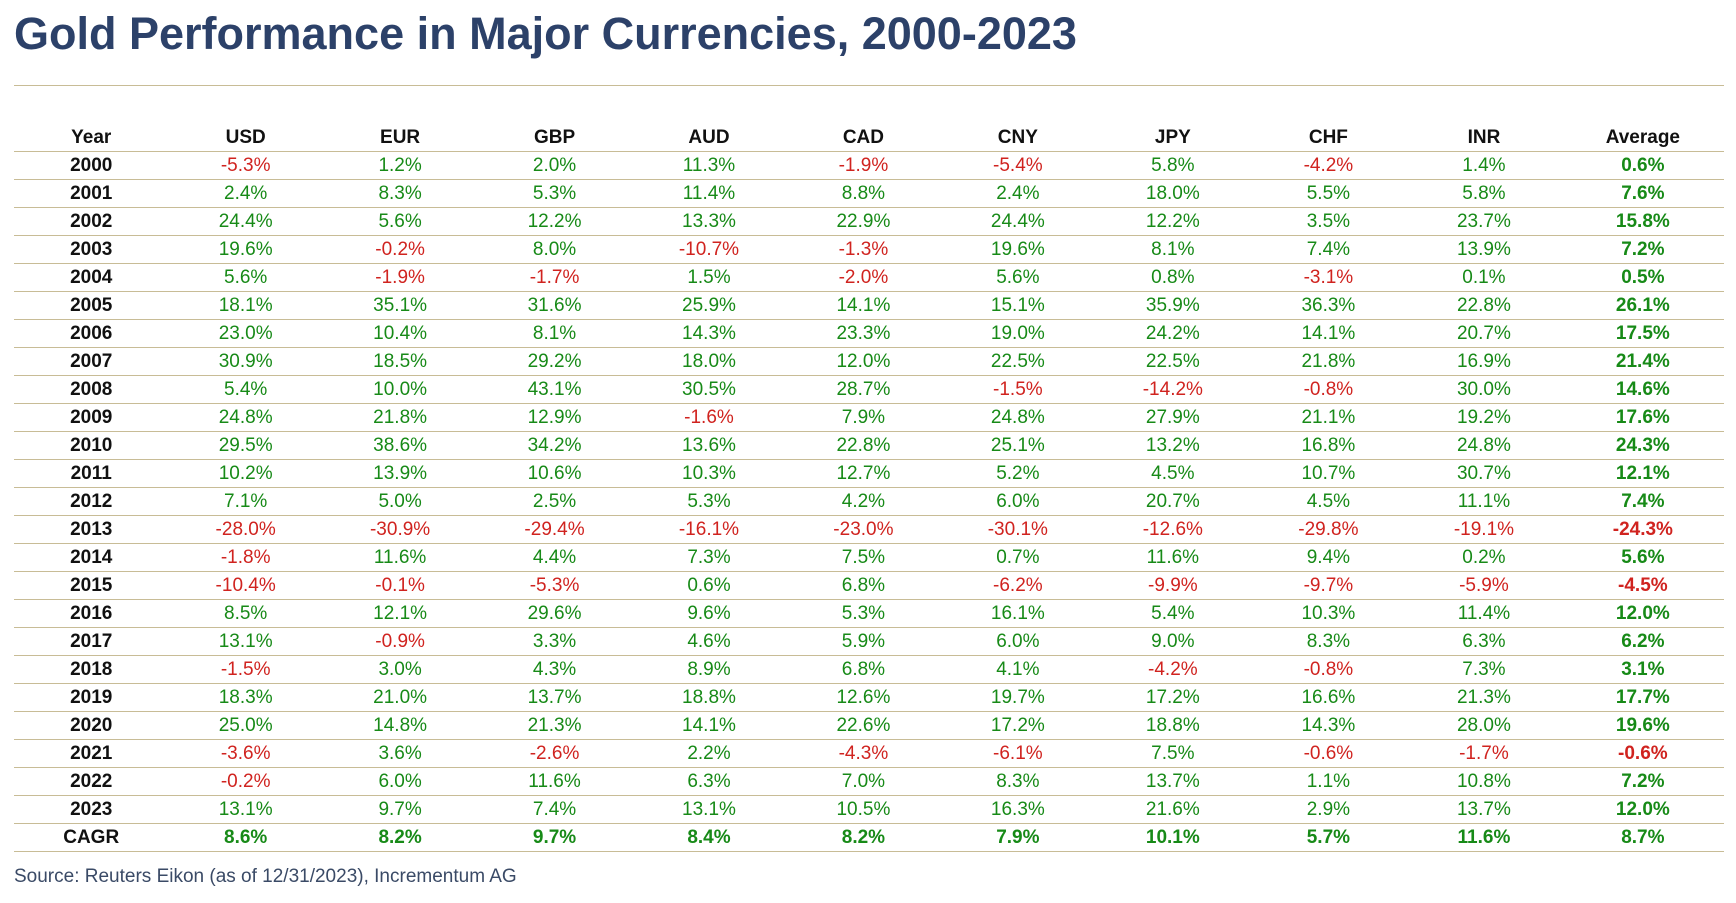 This screenshot has height=903, width=1736. I want to click on value-cell-average: 17.7%, so click(1642, 697).